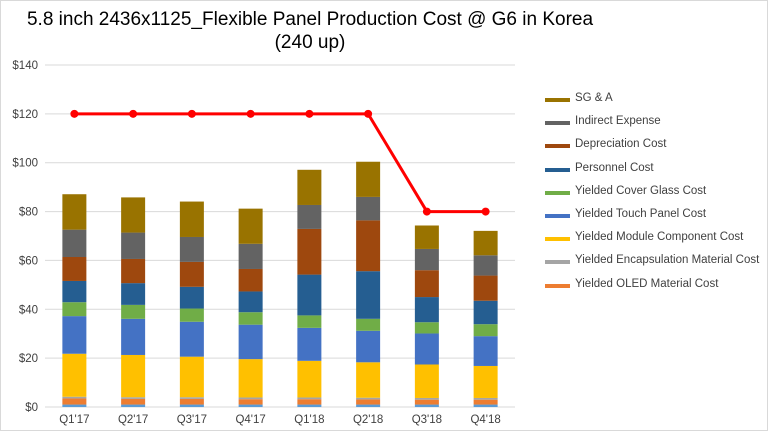  What do you see at coordinates (614, 167) in the screenshot?
I see `legend-label: Personnel Cost` at bounding box center [614, 167].